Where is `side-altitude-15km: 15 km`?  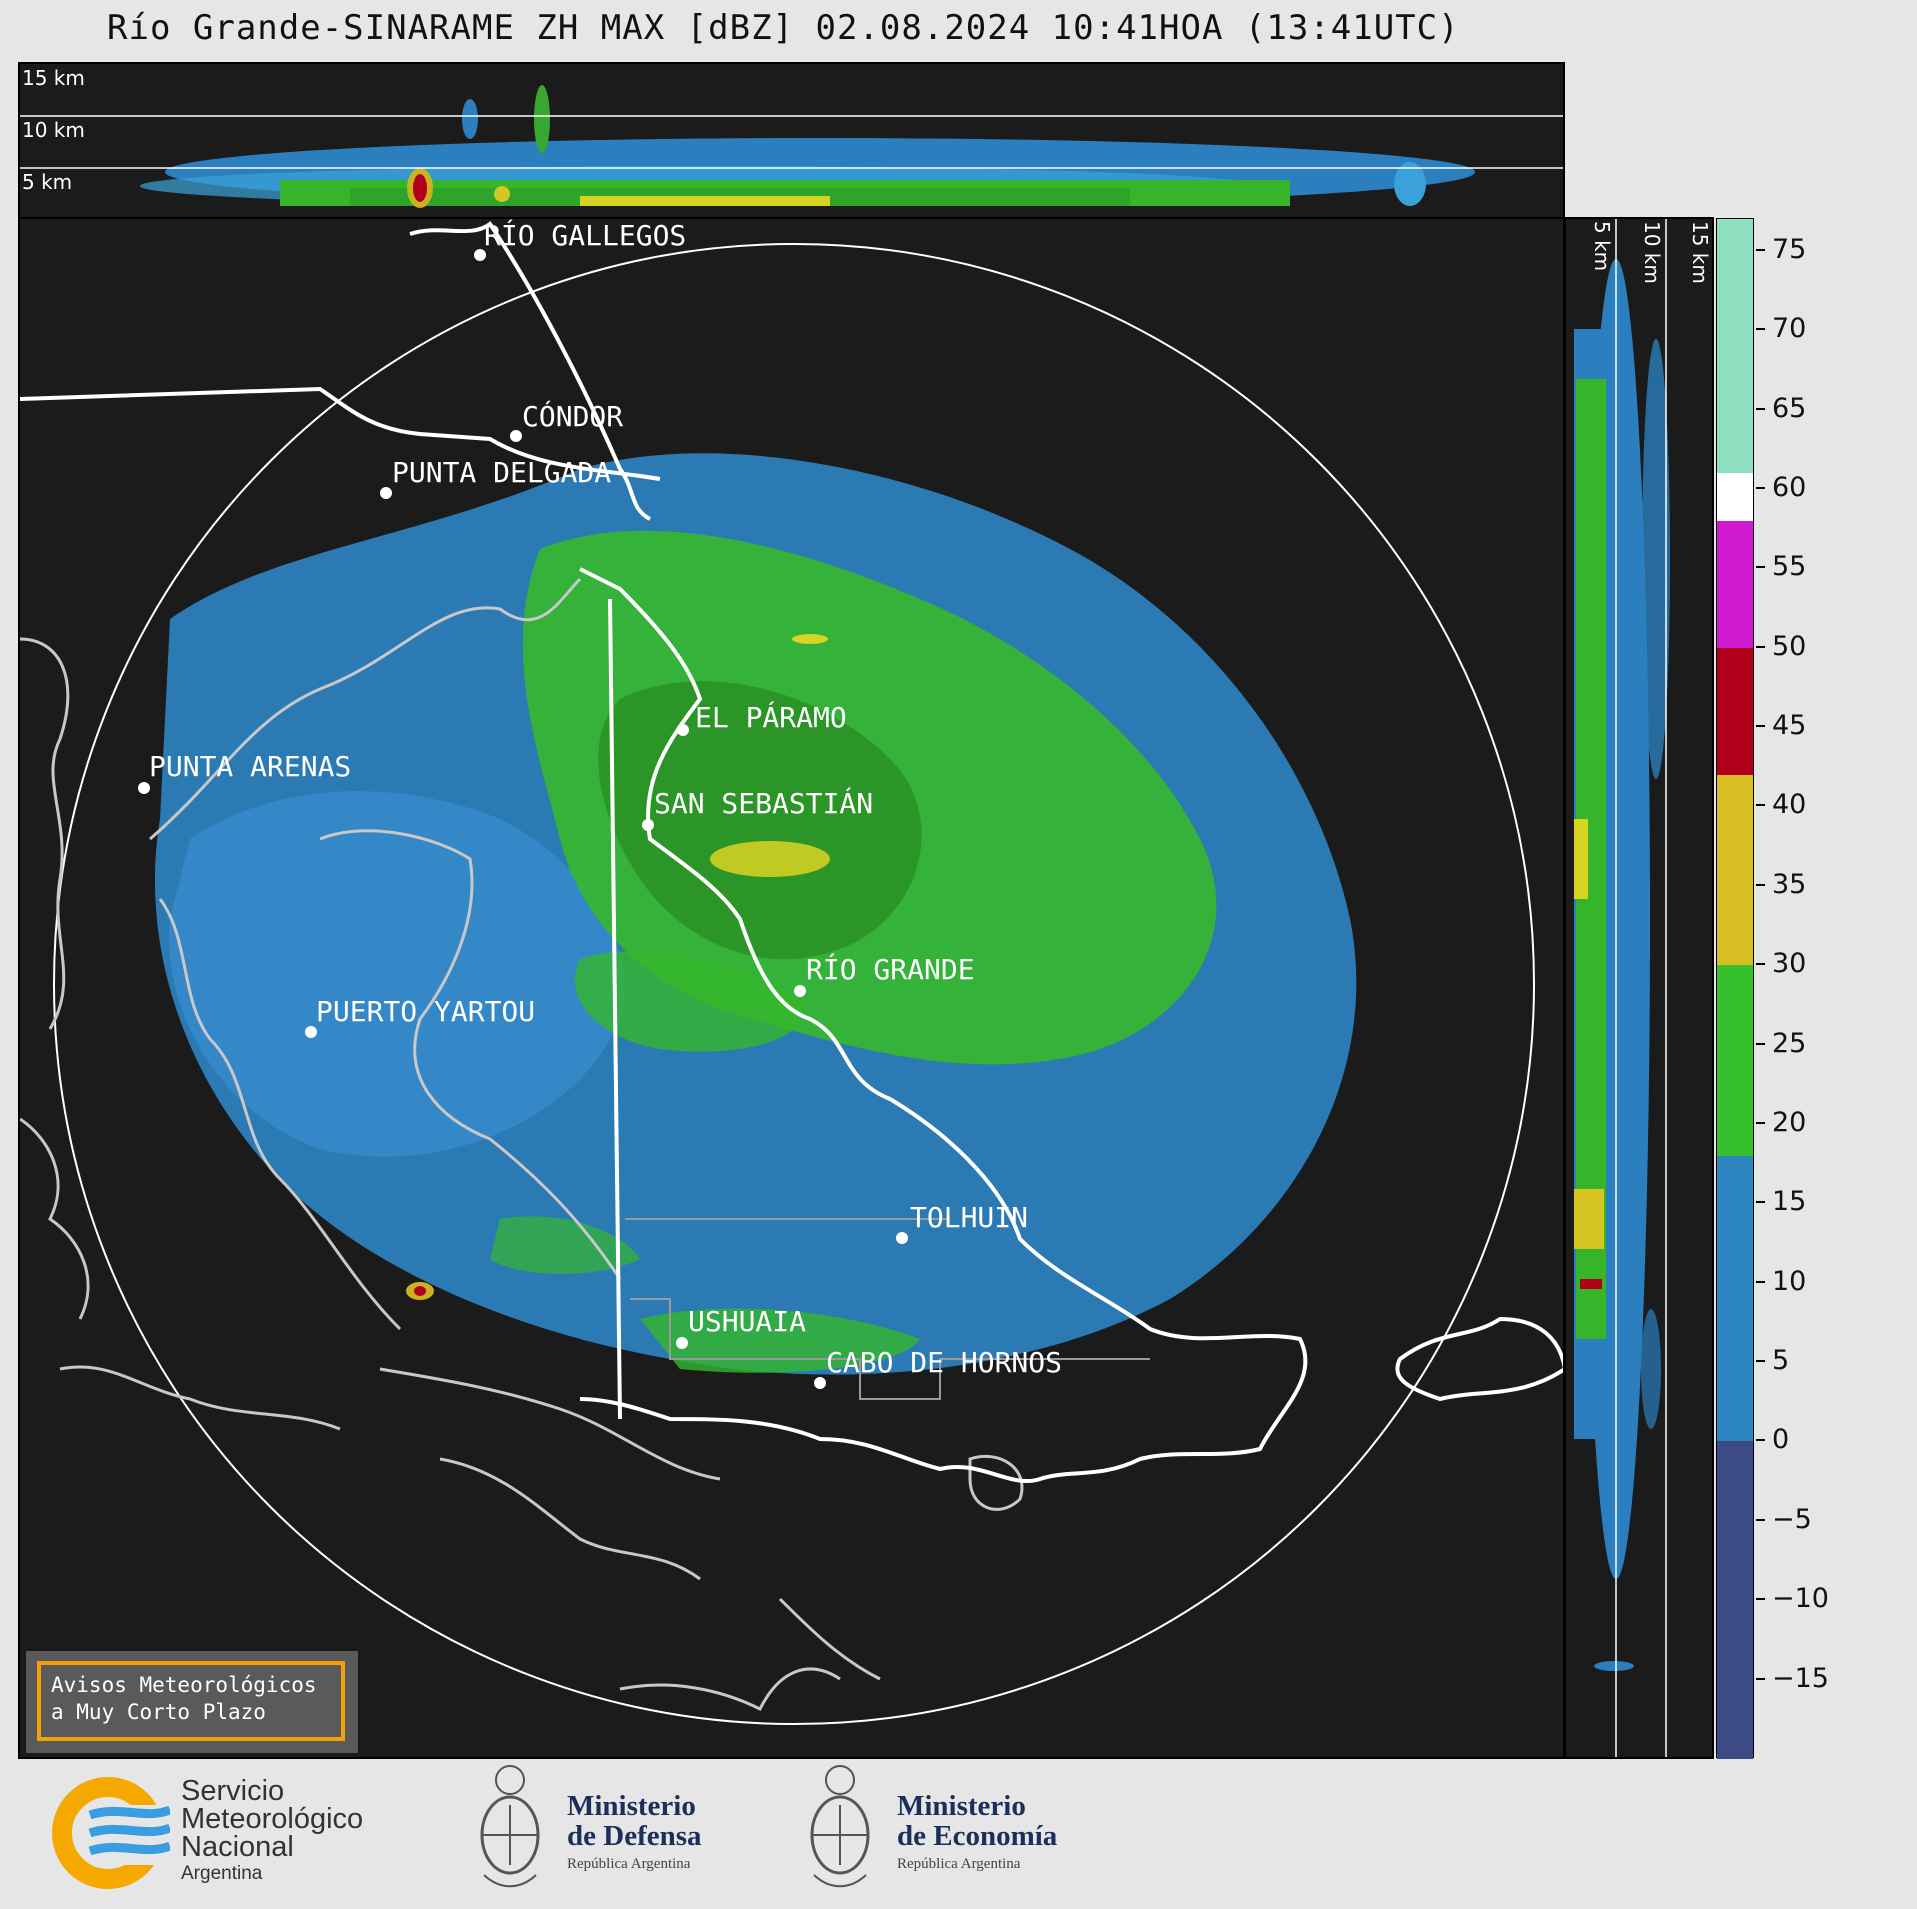
side-altitude-15km: 15 km is located at coordinates (1700, 252).